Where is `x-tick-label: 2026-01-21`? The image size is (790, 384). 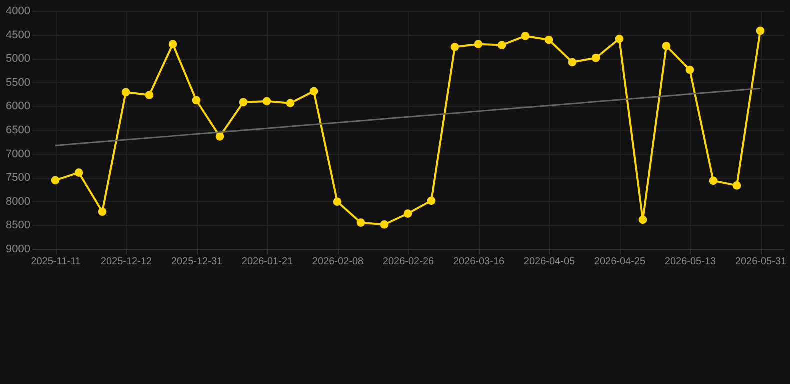
x-tick-label: 2026-01-21 is located at coordinates (268, 262).